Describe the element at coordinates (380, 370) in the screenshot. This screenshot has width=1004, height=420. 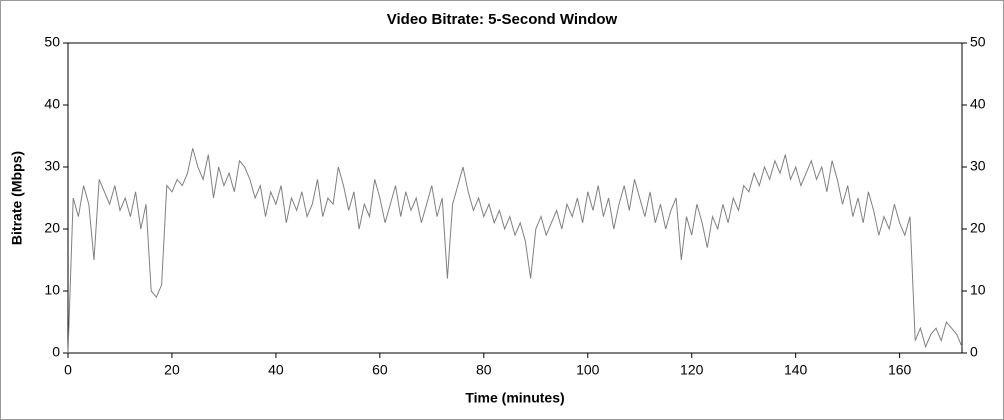
I see `x-tick-label: 60` at that location.